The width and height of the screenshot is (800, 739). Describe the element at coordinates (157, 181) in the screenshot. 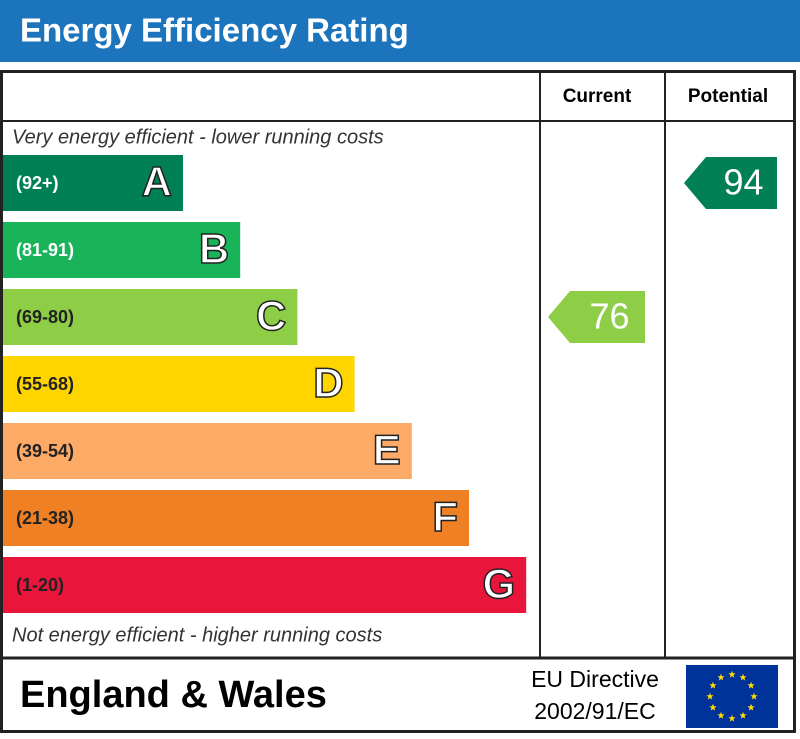

I see `band-letter: A` at that location.